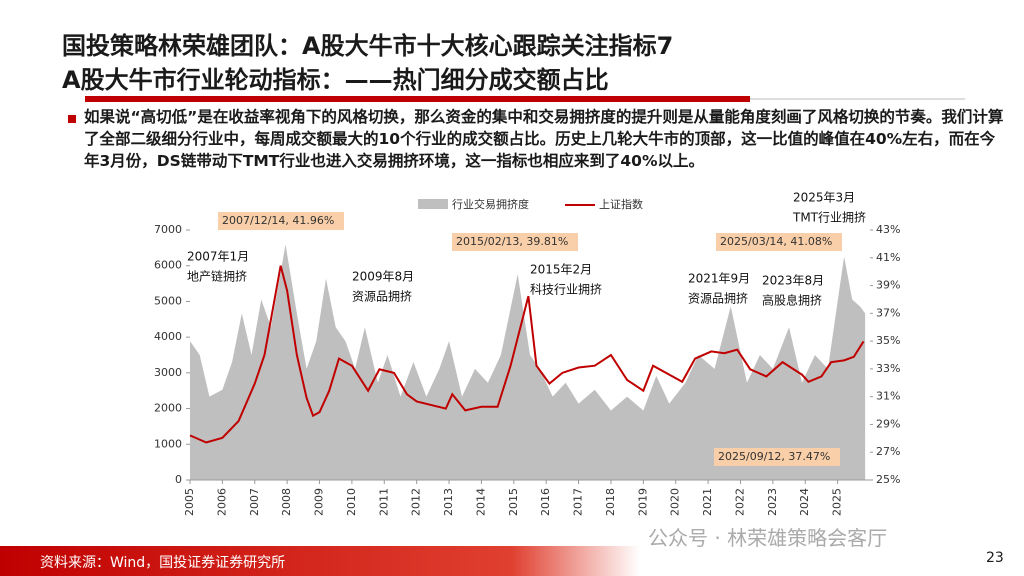  Describe the element at coordinates (888, 368) in the screenshot. I see `y2-tick-label: 33%` at that location.